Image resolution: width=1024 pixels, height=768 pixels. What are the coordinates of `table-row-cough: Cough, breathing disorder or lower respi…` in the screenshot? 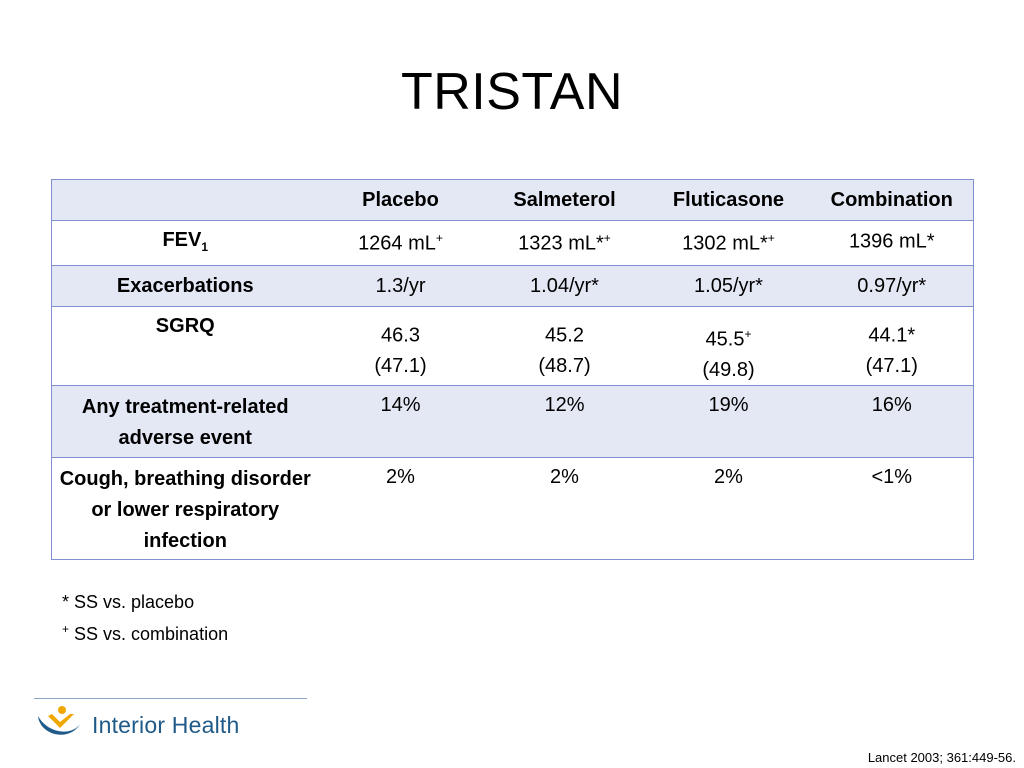 It's located at (512, 508).